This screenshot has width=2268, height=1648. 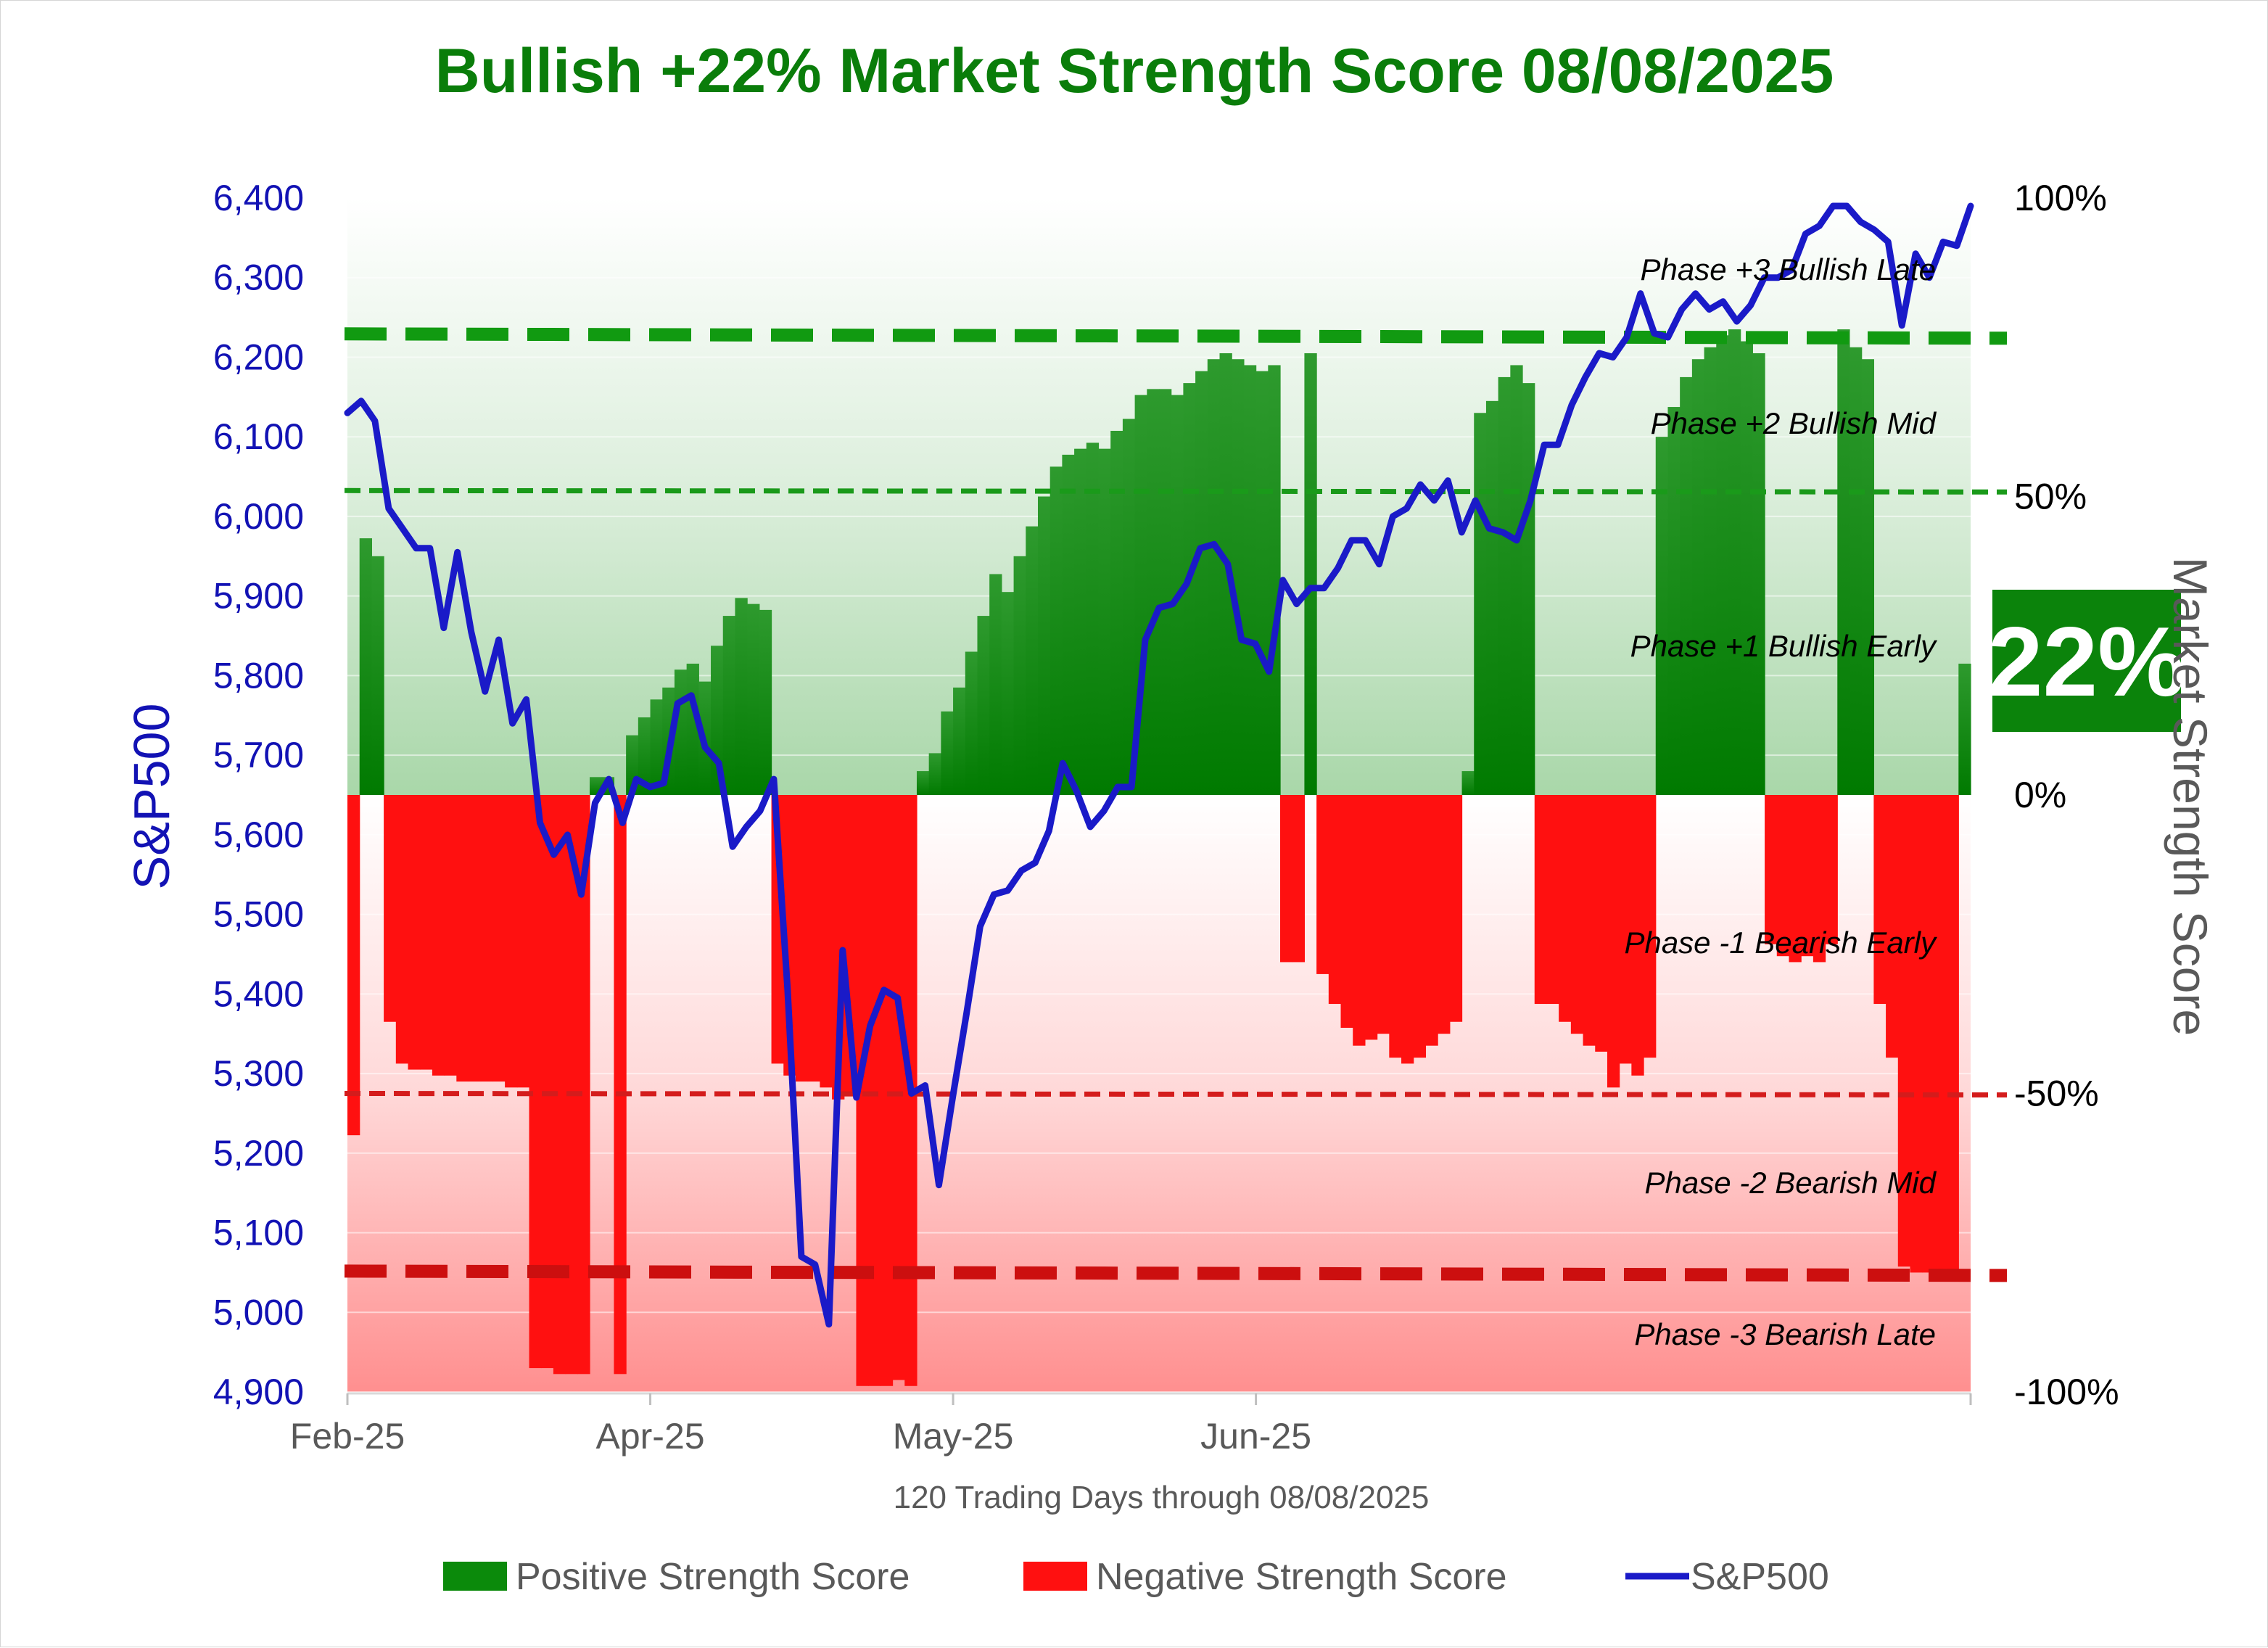 I want to click on y-right-tick-label: -50%, so click(x=2056, y=1094).